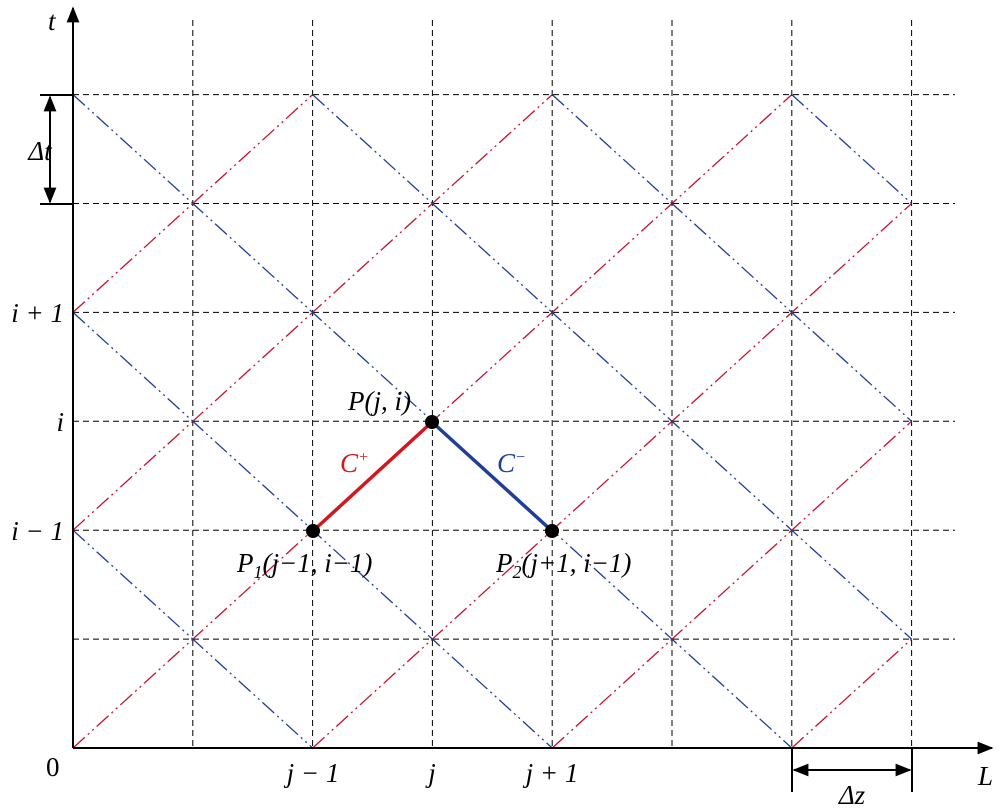 The width and height of the screenshot is (1000, 811). What do you see at coordinates (520, 457) in the screenshot?
I see `c-minus-sup: −` at bounding box center [520, 457].